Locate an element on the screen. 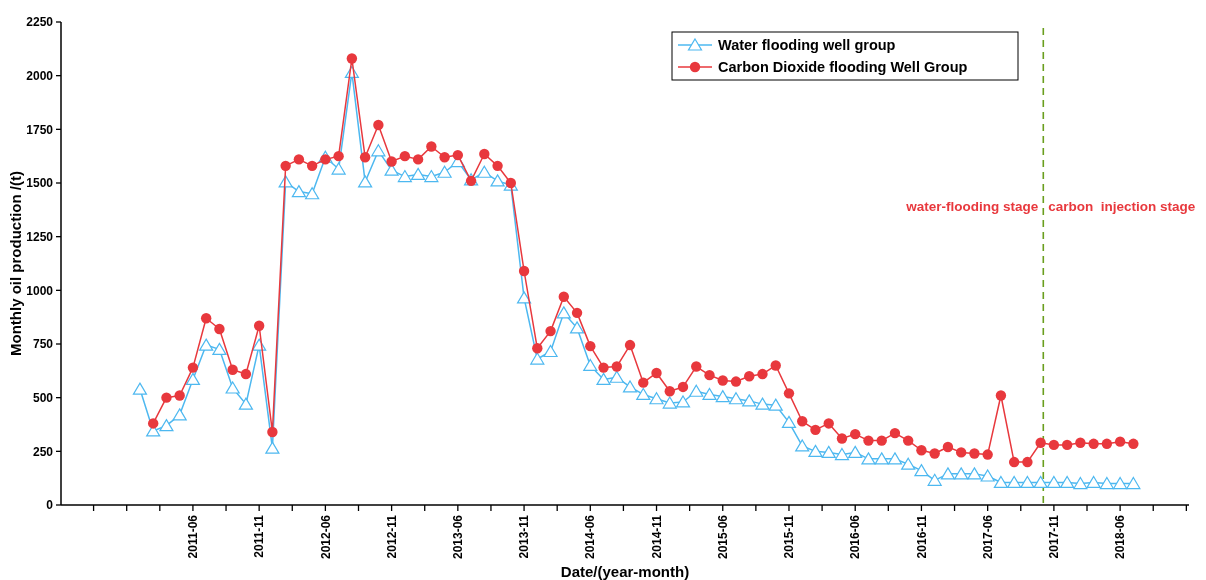  y-tick-label: 1000 is located at coordinates (40, 290).